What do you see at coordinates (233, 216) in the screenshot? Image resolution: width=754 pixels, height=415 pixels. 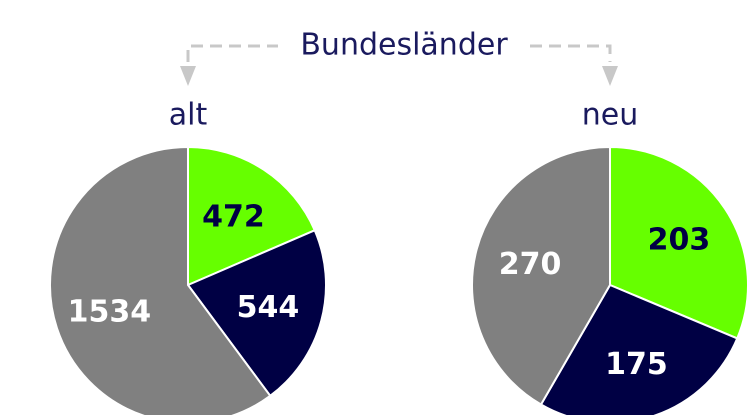 I see `data-label: 472` at bounding box center [233, 216].